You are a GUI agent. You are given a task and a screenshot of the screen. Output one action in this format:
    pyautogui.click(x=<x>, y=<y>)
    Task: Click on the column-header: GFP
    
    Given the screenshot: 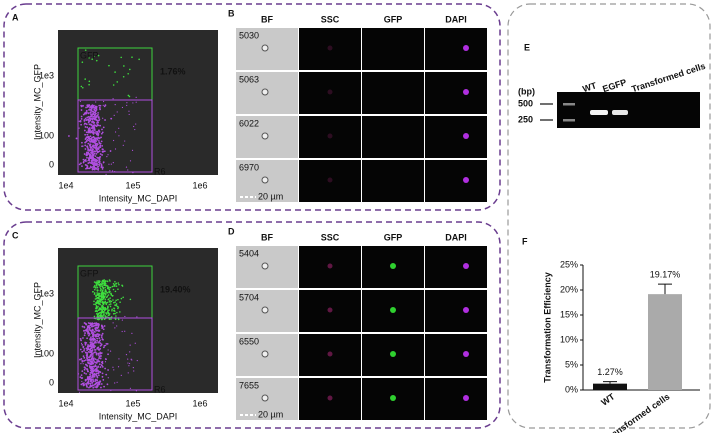 What is the action you would take?
    pyautogui.click(x=393, y=19)
    